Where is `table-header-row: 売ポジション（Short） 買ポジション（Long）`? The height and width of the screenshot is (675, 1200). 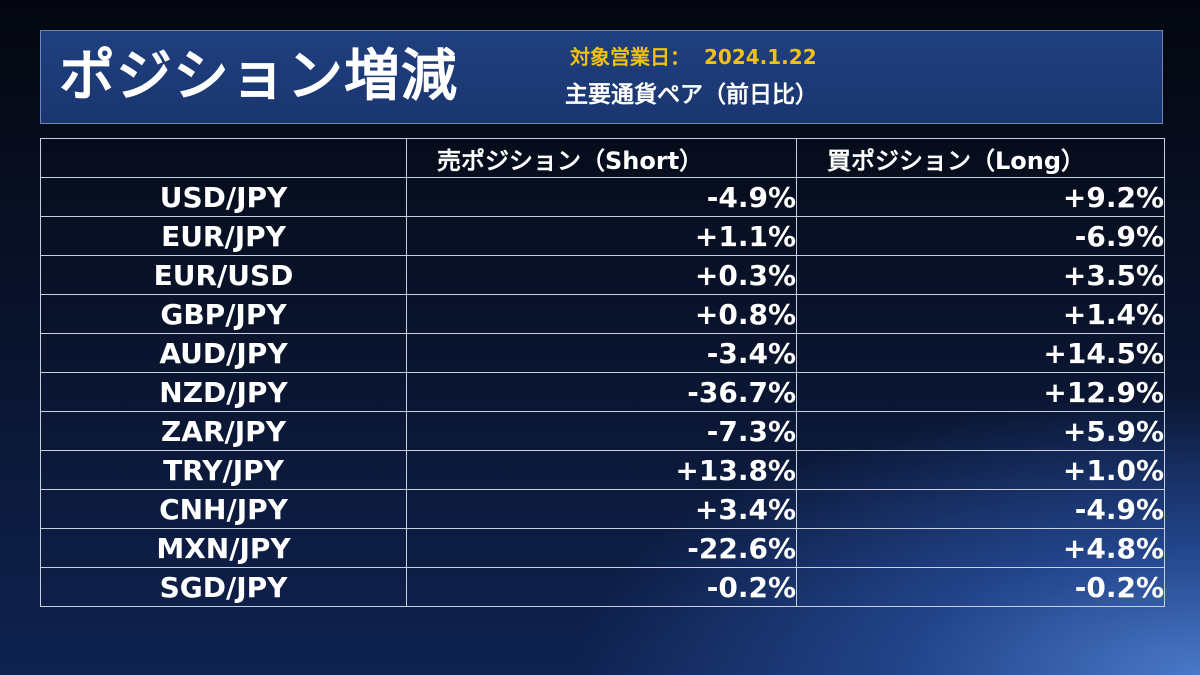
table-header-row: 売ポジション（Short） 買ポジション（Long） is located at coordinates (602, 158).